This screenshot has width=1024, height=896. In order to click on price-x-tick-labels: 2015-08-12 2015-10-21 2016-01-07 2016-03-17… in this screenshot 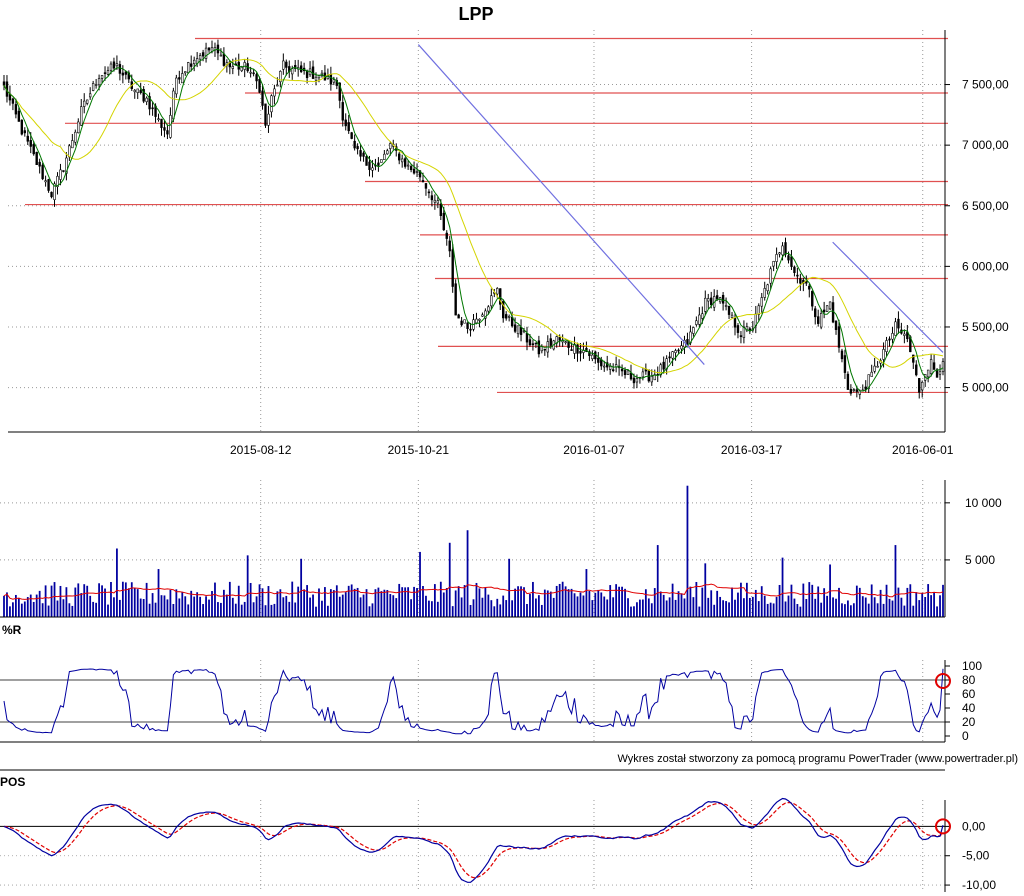, I will do `click(592, 450)`.